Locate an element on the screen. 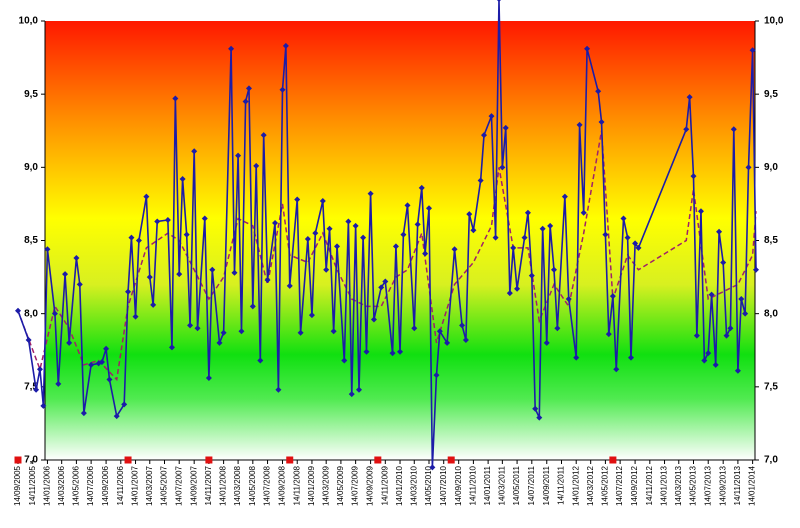 This screenshot has height=528, width=800. x-tick-label: 14/03/2012 is located at coordinates (590, 485).